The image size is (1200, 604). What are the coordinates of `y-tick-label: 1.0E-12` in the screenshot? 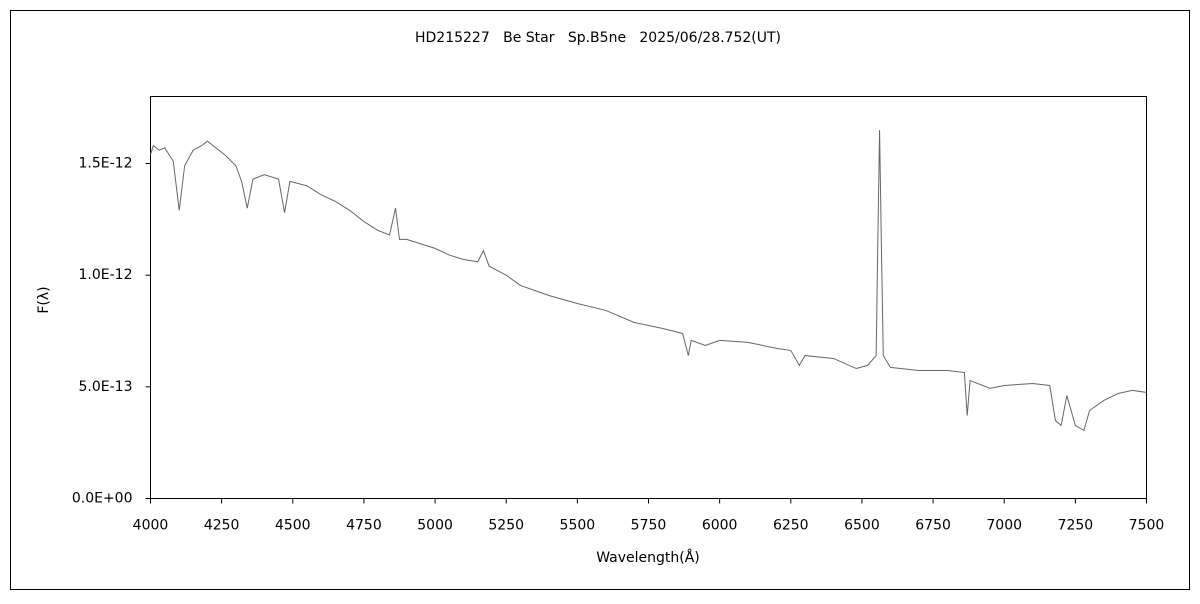 It's located at (106, 275).